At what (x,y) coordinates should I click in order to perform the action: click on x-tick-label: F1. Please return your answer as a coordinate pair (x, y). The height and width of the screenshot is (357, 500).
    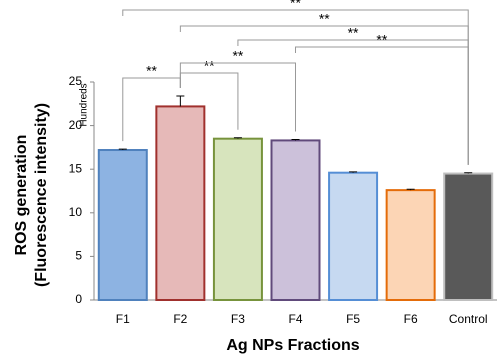
    Looking at the image, I should click on (123, 319).